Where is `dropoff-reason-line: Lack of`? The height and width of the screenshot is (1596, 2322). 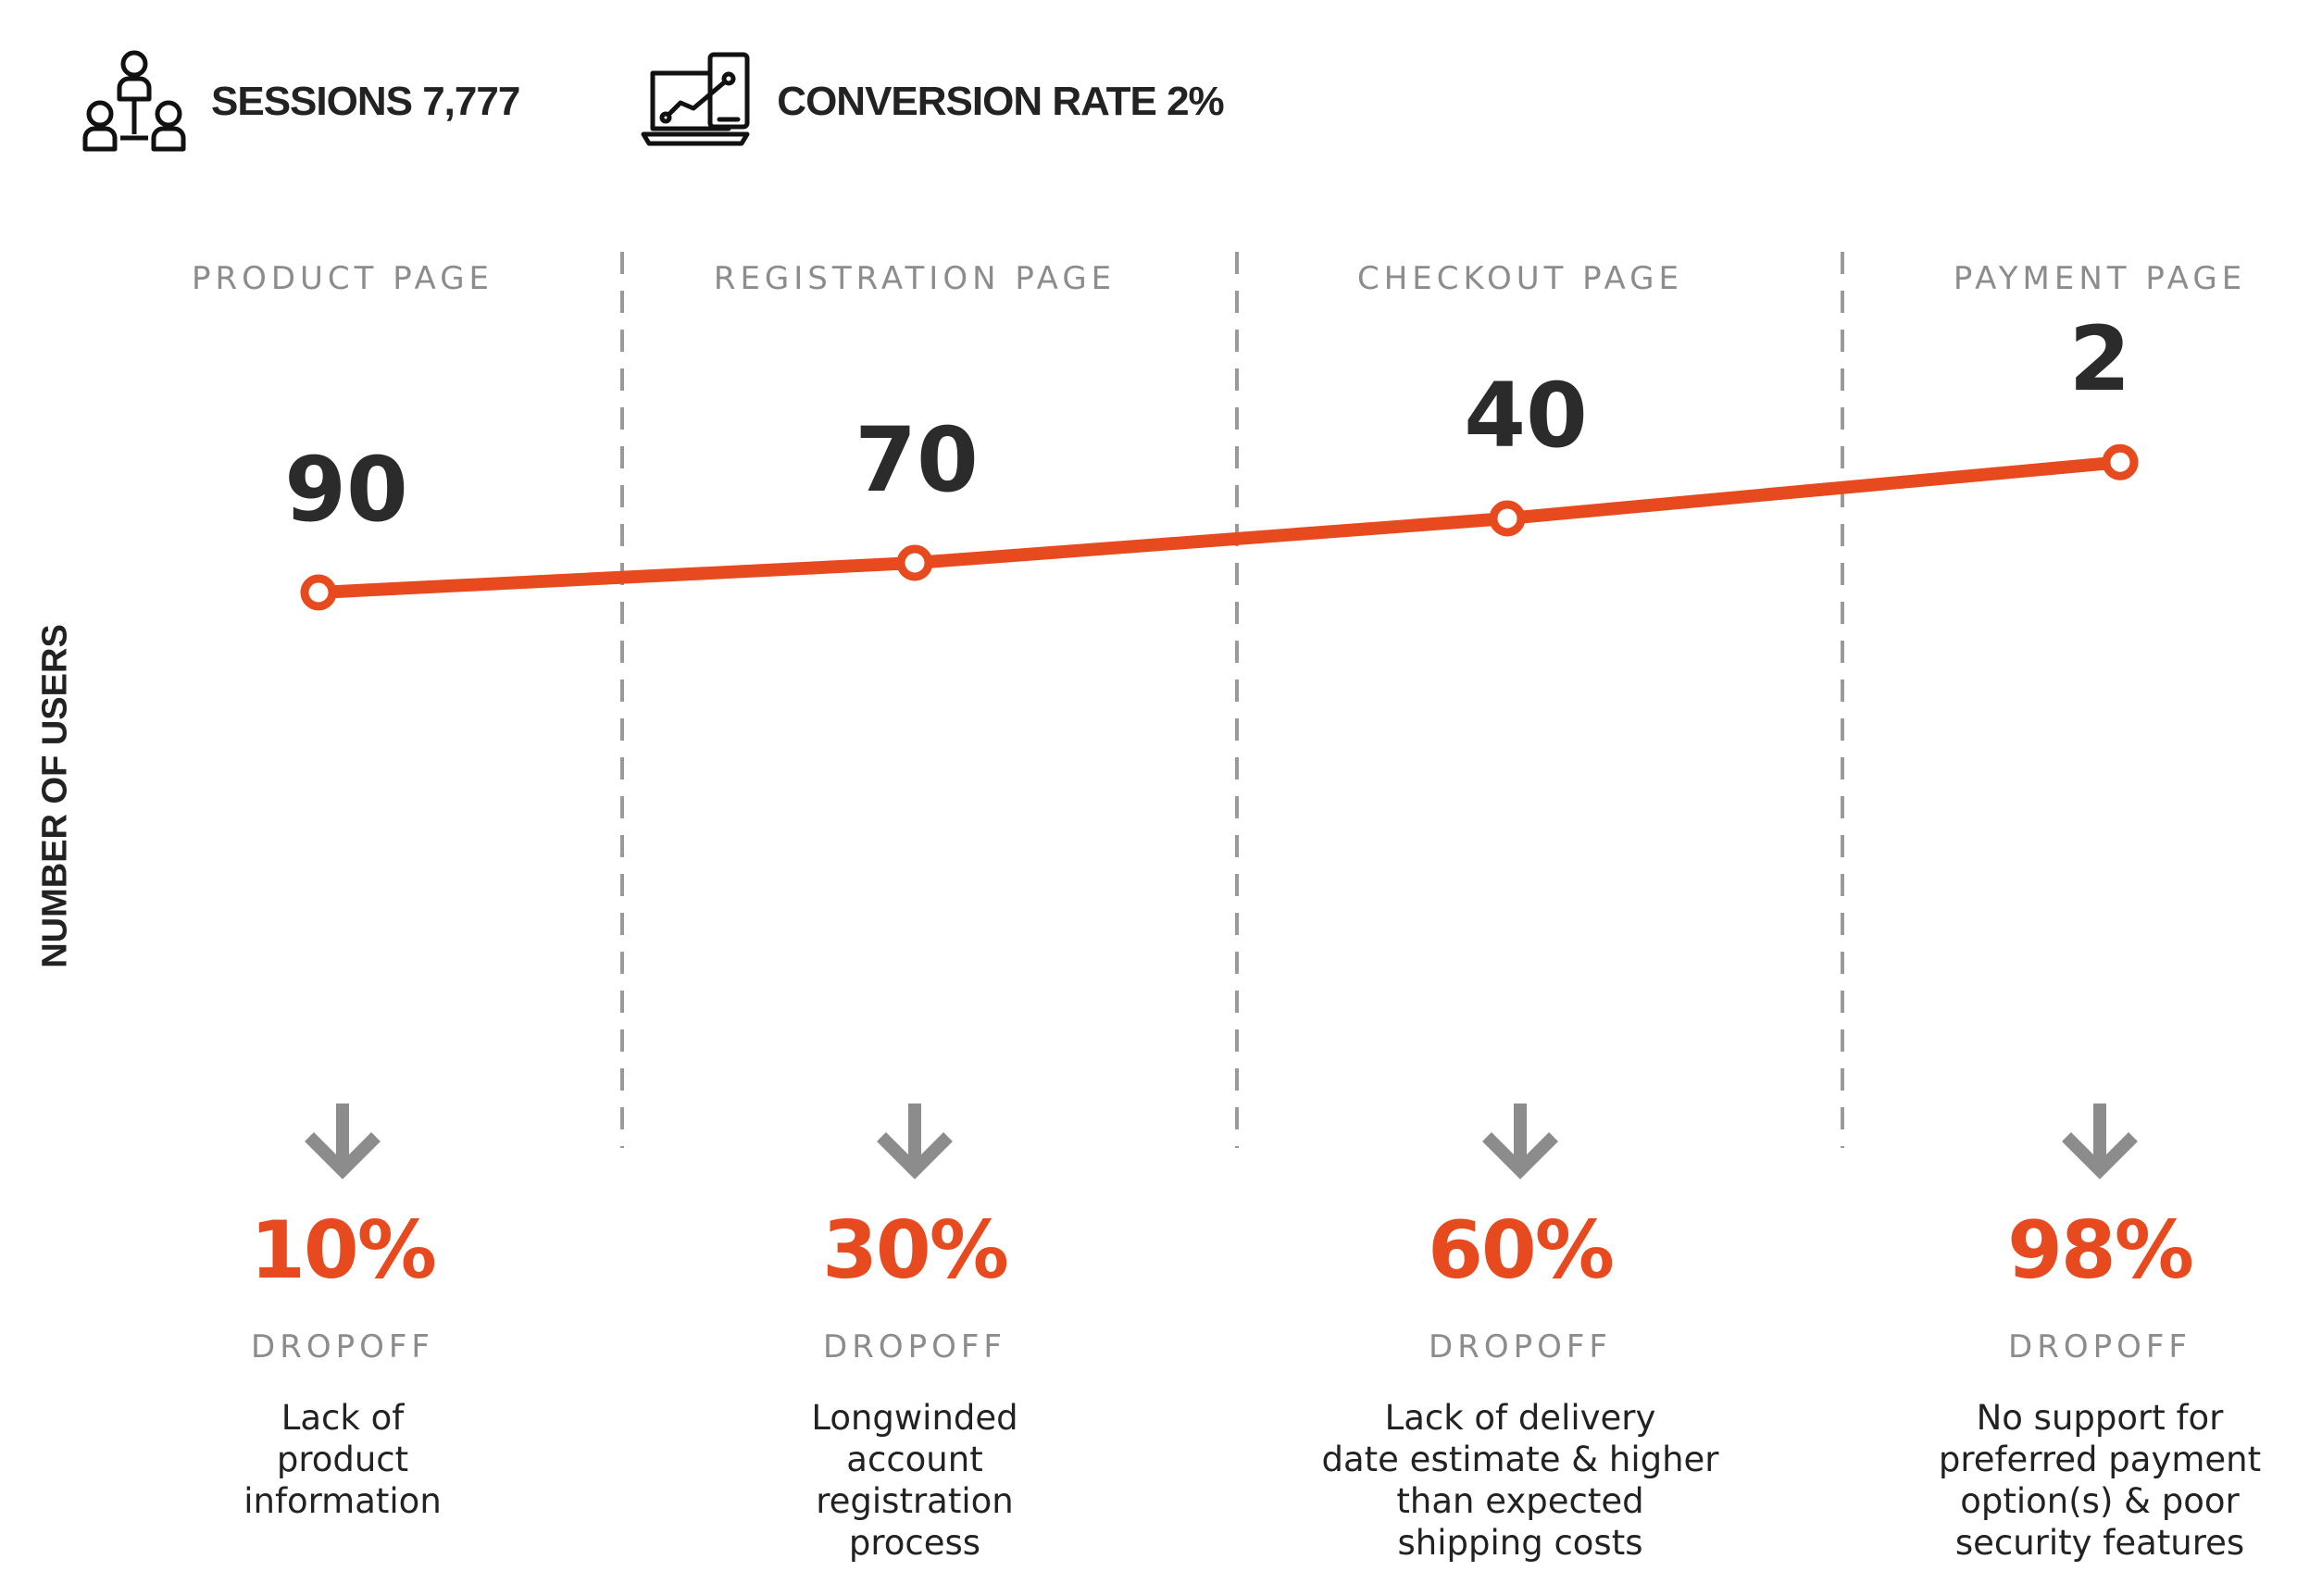 dropoff-reason-line: Lack of is located at coordinates (343, 1418).